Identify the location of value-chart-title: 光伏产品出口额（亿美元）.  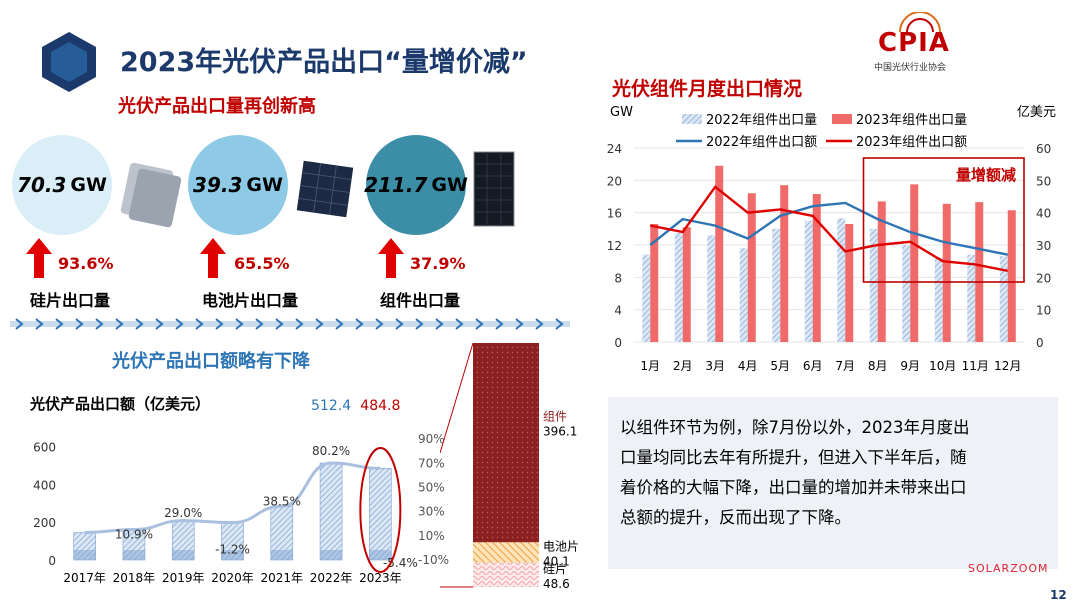
(119, 404).